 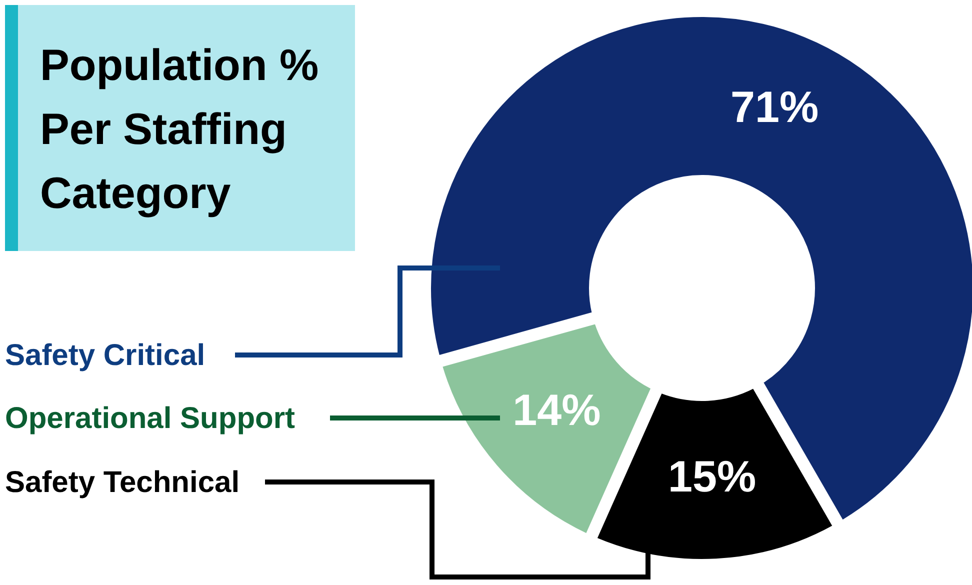 I want to click on data-label: 71%, so click(x=774, y=107).